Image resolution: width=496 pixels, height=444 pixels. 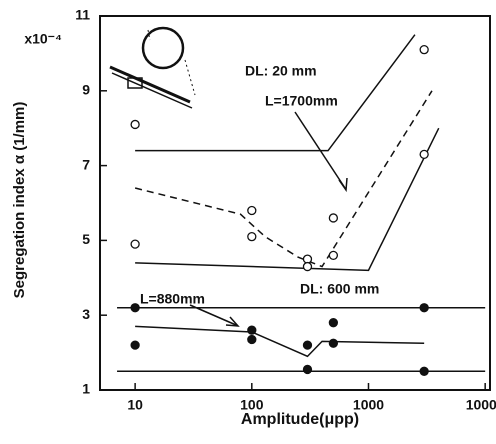 I want to click on x-tick-label: 10, so click(x=135, y=405).